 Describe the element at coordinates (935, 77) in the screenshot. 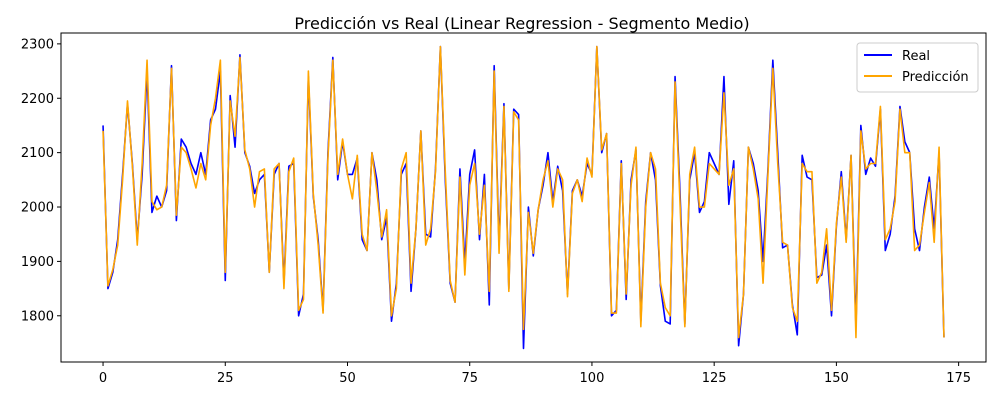

I see `legend-label-prediccion: Predicción` at that location.